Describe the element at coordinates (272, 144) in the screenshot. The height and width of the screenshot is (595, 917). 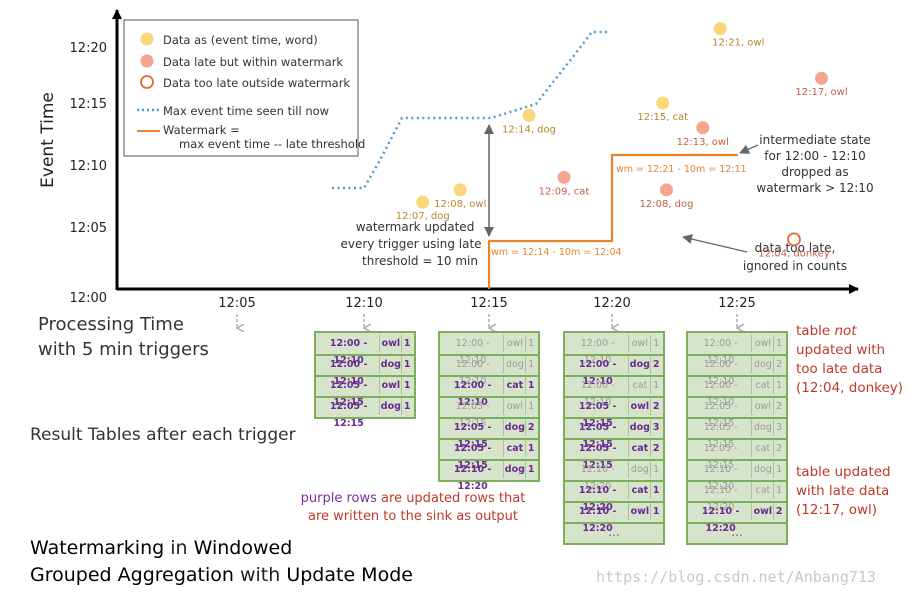
I see `legend-watermark-label-2: max event time -- late threshold` at that location.